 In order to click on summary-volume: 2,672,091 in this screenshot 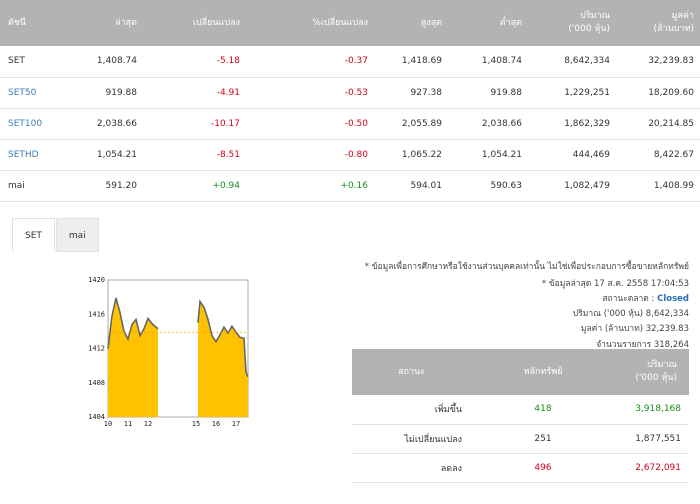, I will do `click(634, 468)`.